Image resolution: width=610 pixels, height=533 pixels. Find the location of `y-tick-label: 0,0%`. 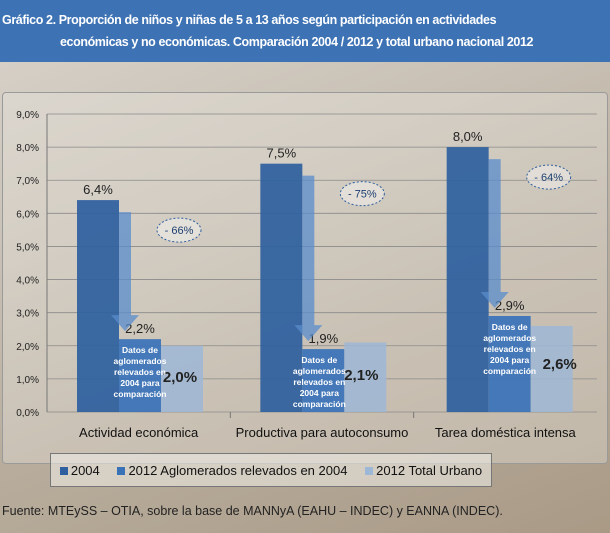

y-tick-label: 0,0% is located at coordinates (27, 413).